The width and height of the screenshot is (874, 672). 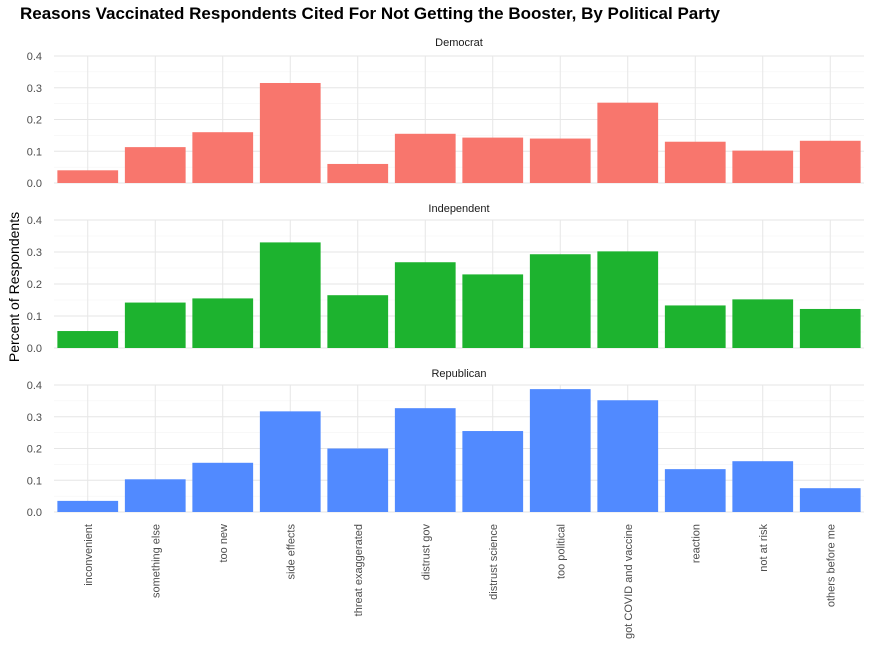 What do you see at coordinates (561, 551) in the screenshot?
I see `x-tick-label: too political` at bounding box center [561, 551].